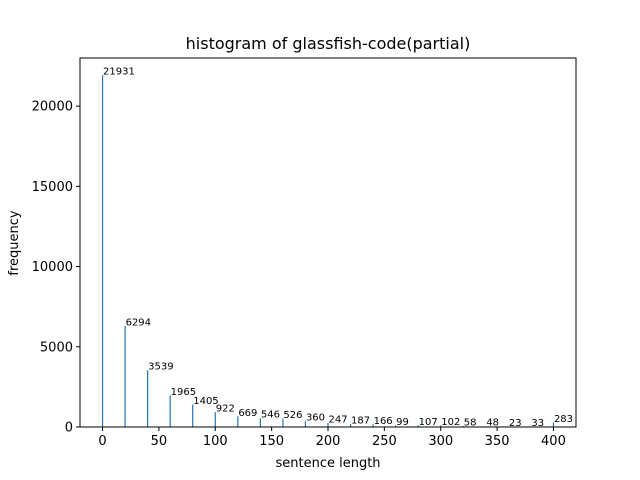 This screenshot has width=640, height=480. Describe the element at coordinates (56, 347) in the screenshot. I see `y-tick-label-1: 5000` at that location.